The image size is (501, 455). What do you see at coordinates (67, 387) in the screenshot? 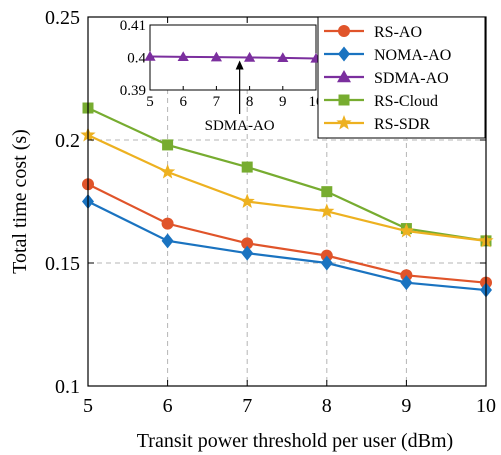
I see `y-tick-label: 0.1` at bounding box center [67, 387].